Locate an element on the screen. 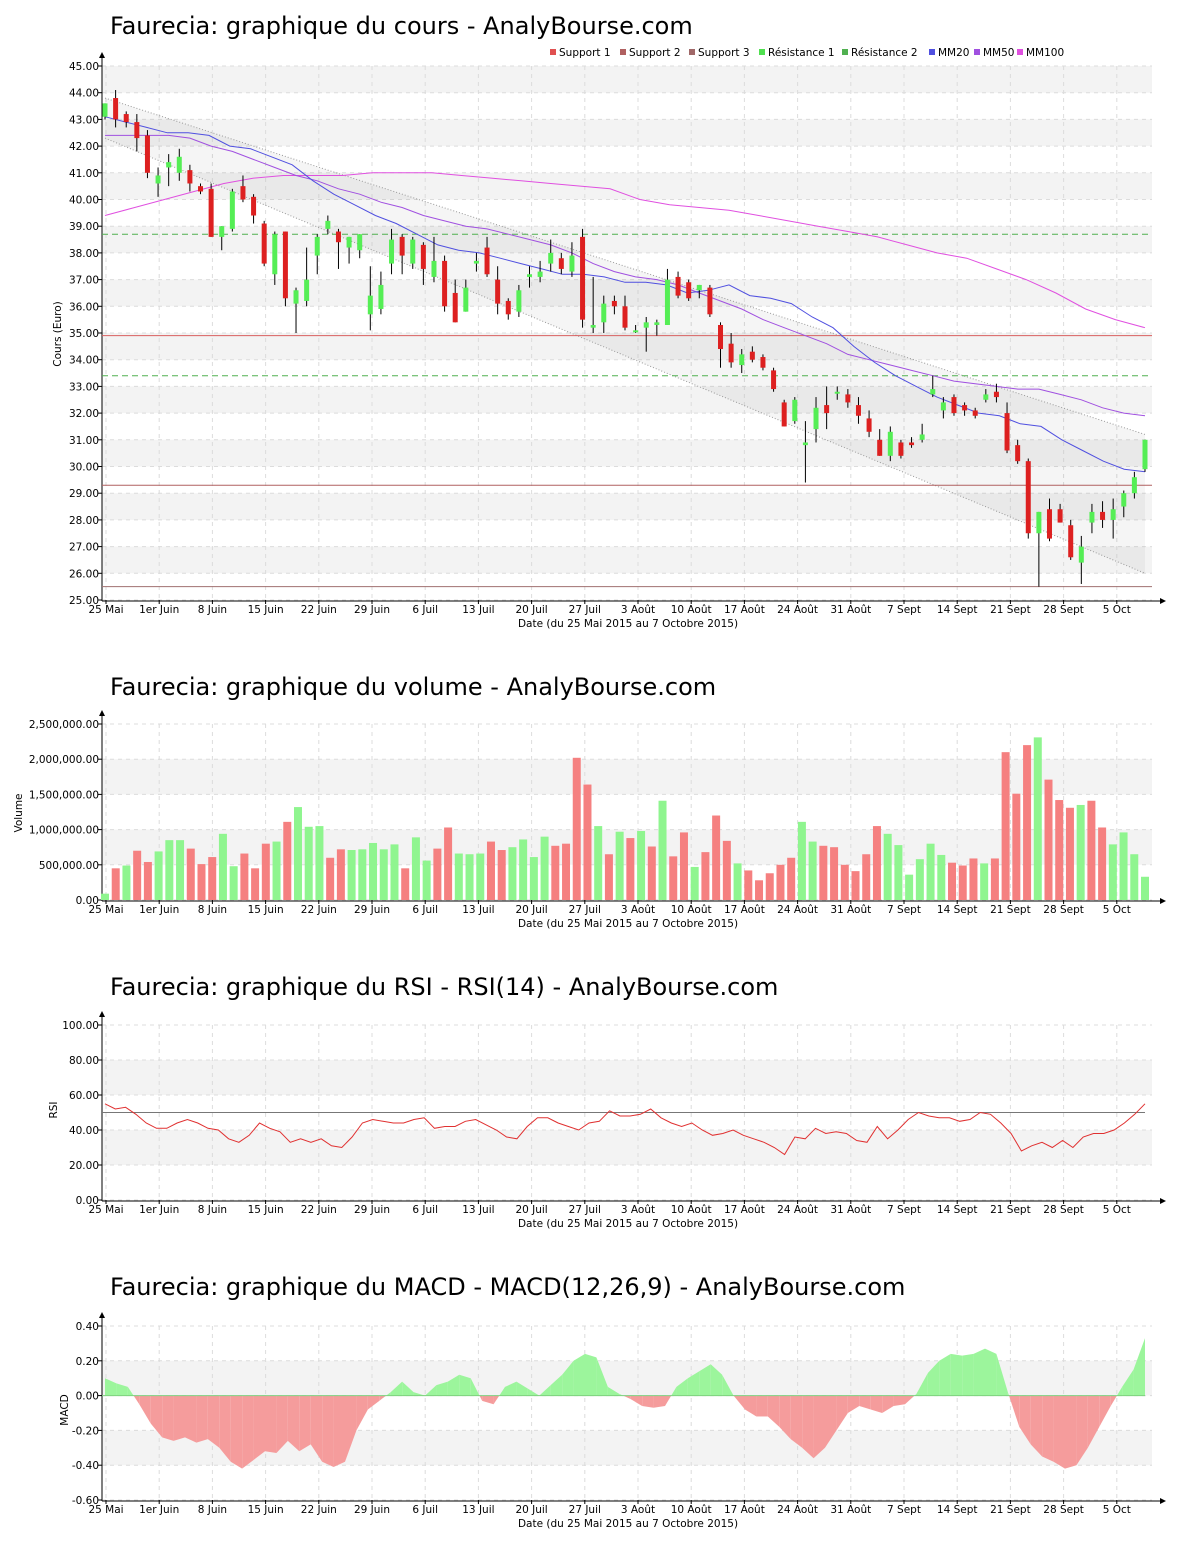 This screenshot has height=1550, width=1200. price-ytick-label: 44.00 is located at coordinates (84, 94).